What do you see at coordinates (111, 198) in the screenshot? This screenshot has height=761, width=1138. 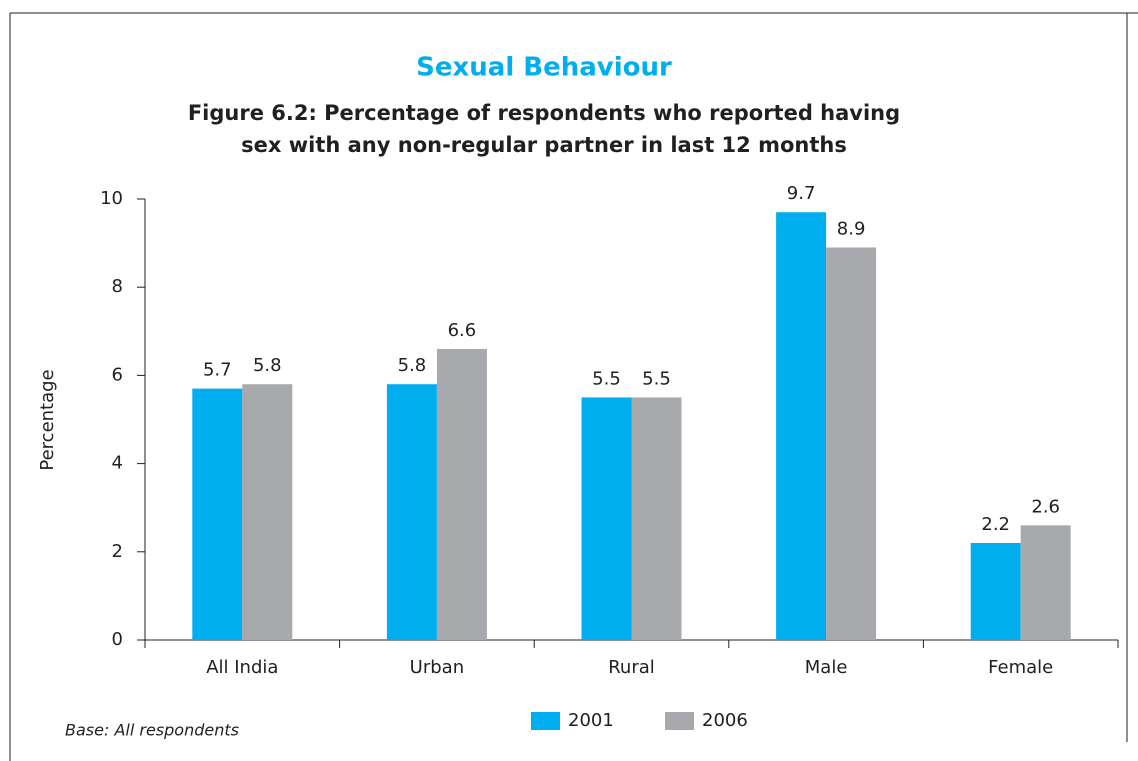 I see `y-tick-label: 10` at bounding box center [111, 198].